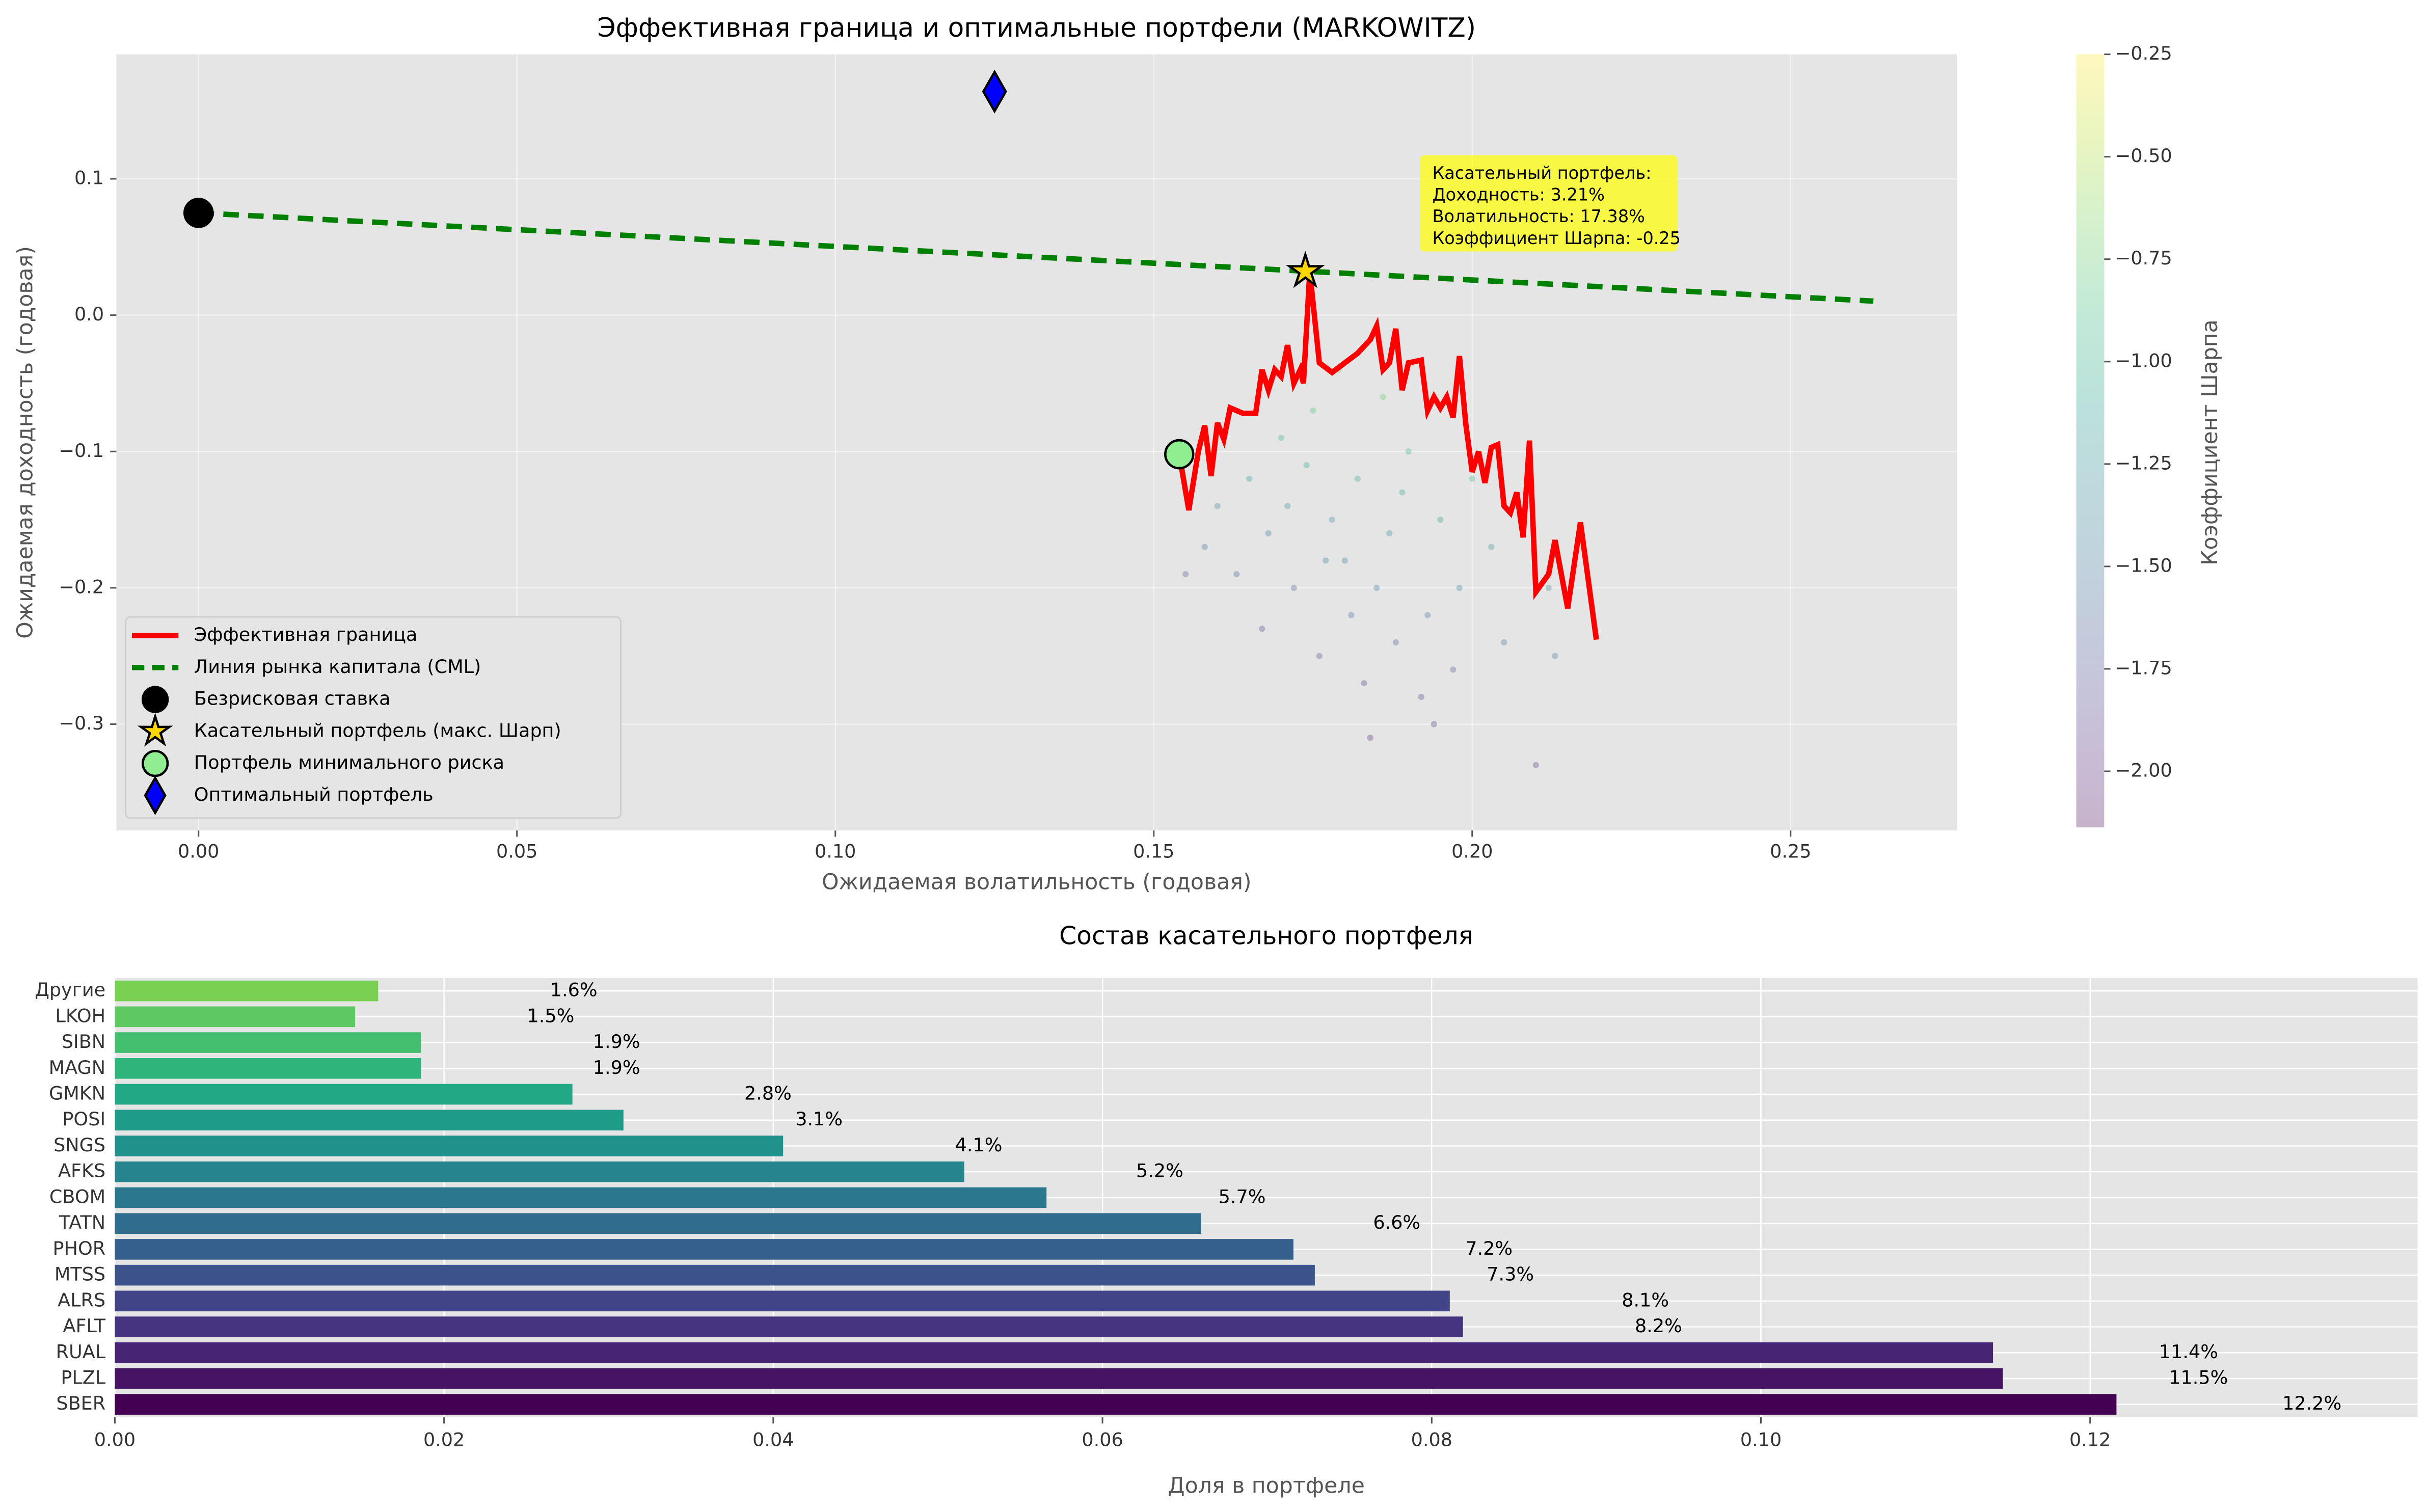  Describe the element at coordinates (83, 1119) in the screenshot. I see `y-tick-label: POSI` at that location.